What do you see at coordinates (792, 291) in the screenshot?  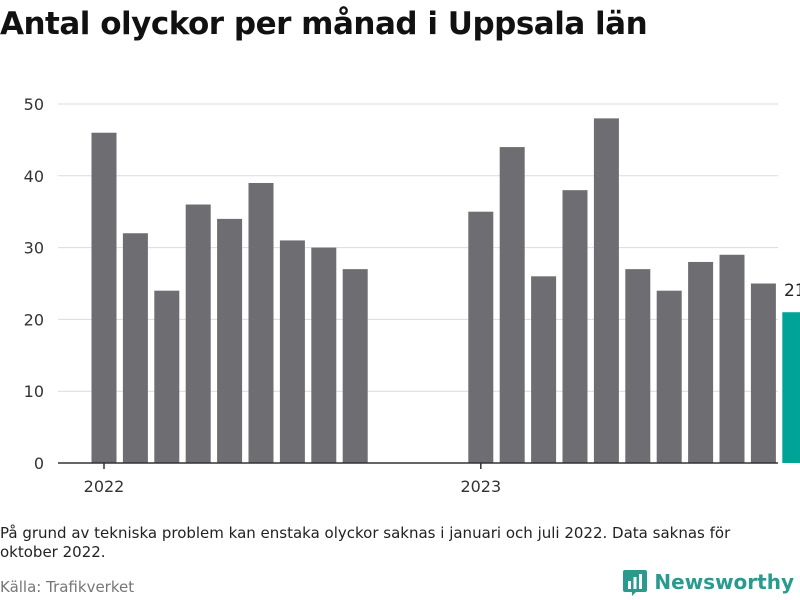 I see `data-label: 21` at bounding box center [792, 291].